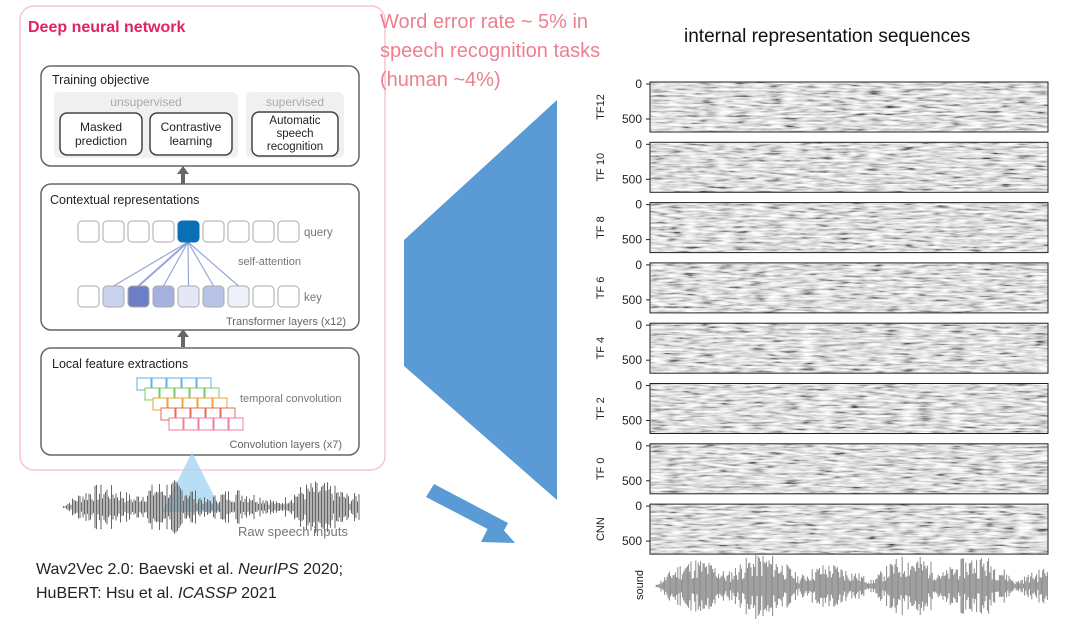 Image resolution: width=1080 pixels, height=623 pixels. What do you see at coordinates (211, 507) in the screenshot?
I see `raw-speech-waveform` at bounding box center [211, 507].